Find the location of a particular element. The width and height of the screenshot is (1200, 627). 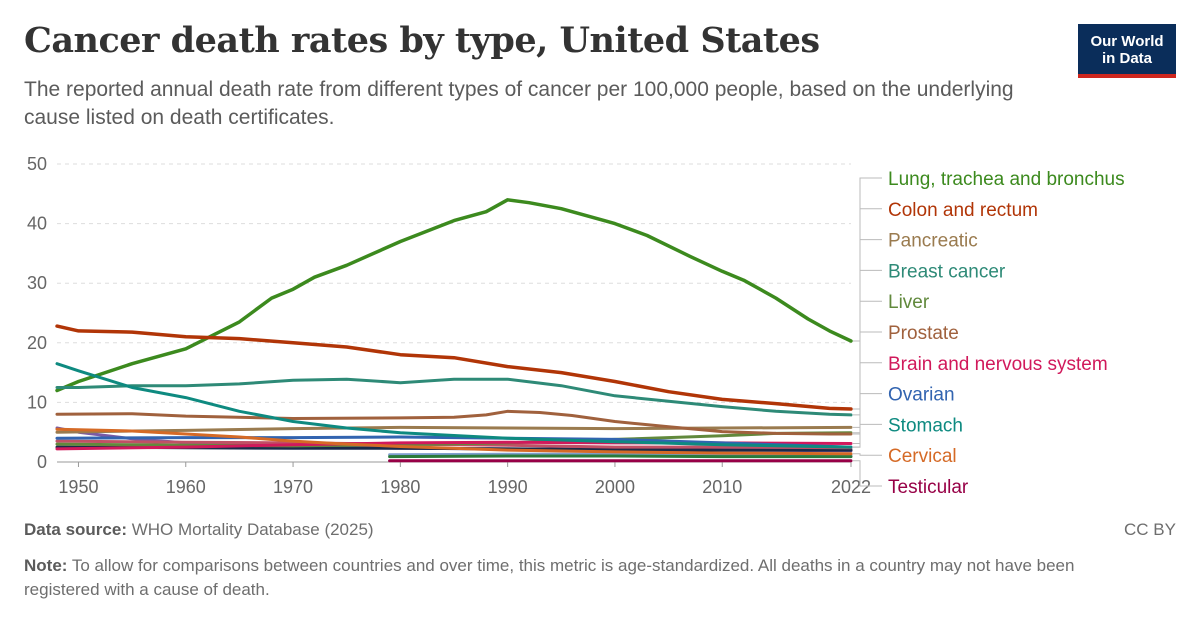

y-tick-label: 10 is located at coordinates (37, 402).